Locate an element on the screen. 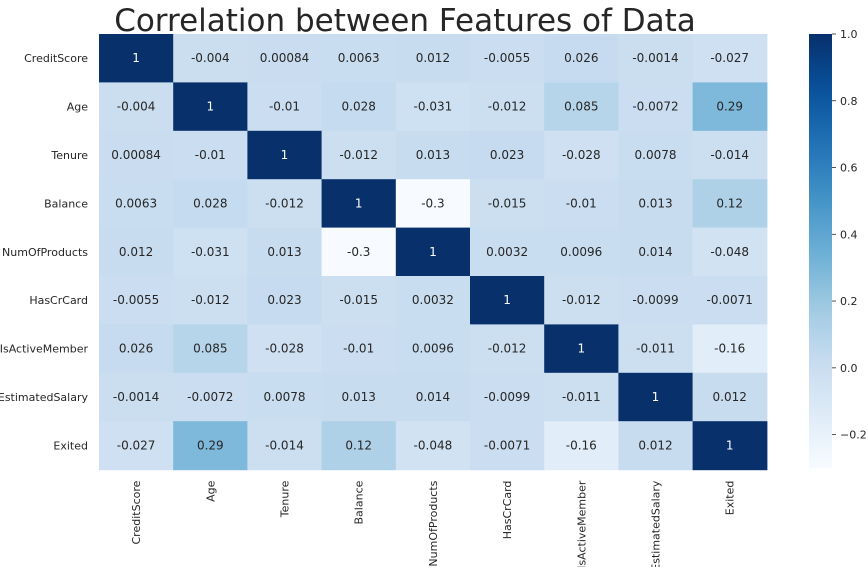 This screenshot has width=868, height=567. colorbar-tick-label: 0.8 is located at coordinates (849, 101).